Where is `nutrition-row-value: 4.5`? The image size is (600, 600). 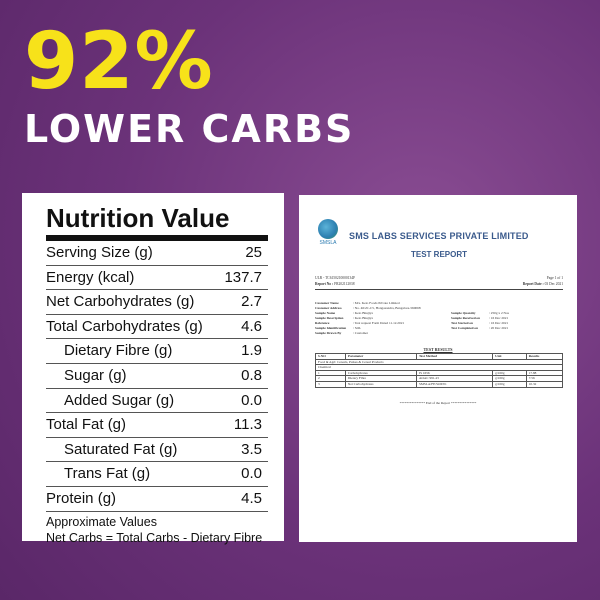 nutrition-row-value: 4.5 is located at coordinates (251, 498).